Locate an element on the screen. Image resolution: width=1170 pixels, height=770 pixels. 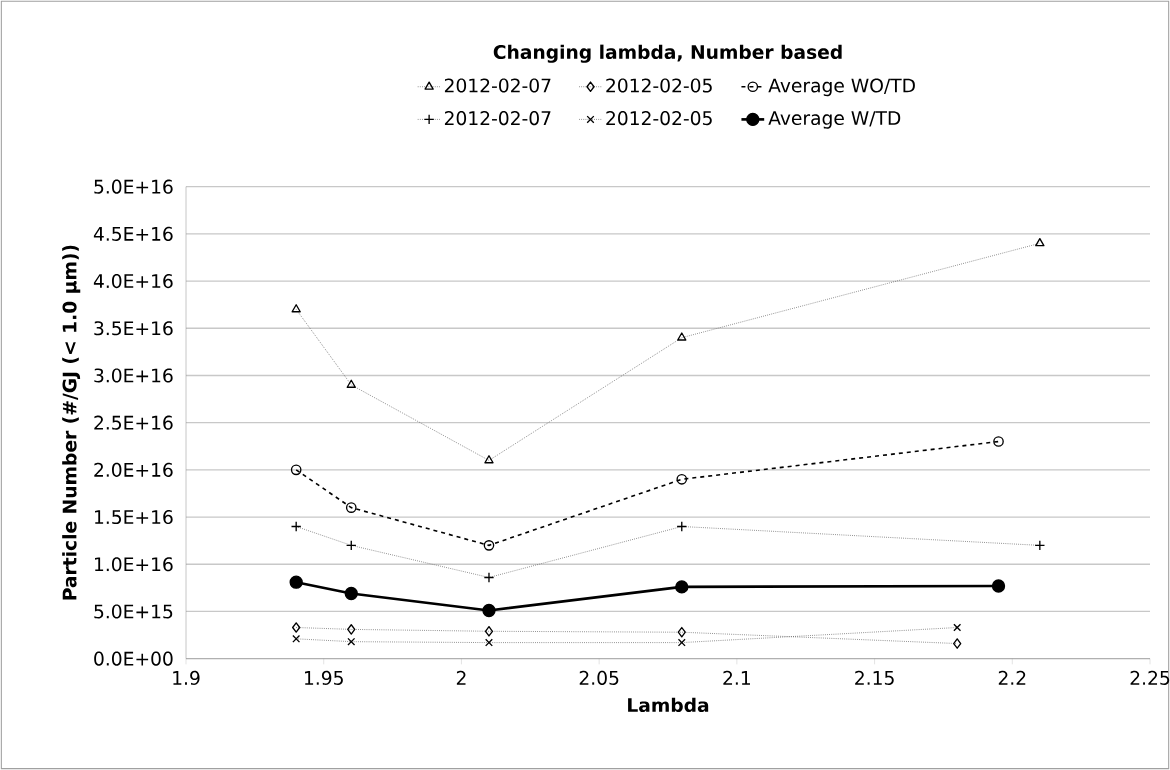
x-tick-label: 2.05 is located at coordinates (599, 677).